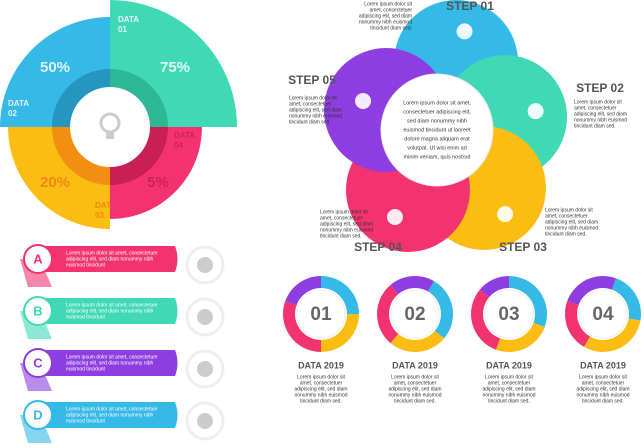 This screenshot has width=644, height=448. I want to click on segment-label: 01, so click(122, 29).